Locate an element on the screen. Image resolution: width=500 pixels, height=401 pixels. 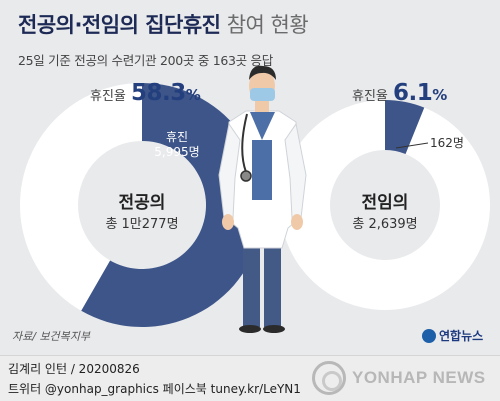
rate-fellows: 휴진율 6.1% is located at coordinates (399, 93).